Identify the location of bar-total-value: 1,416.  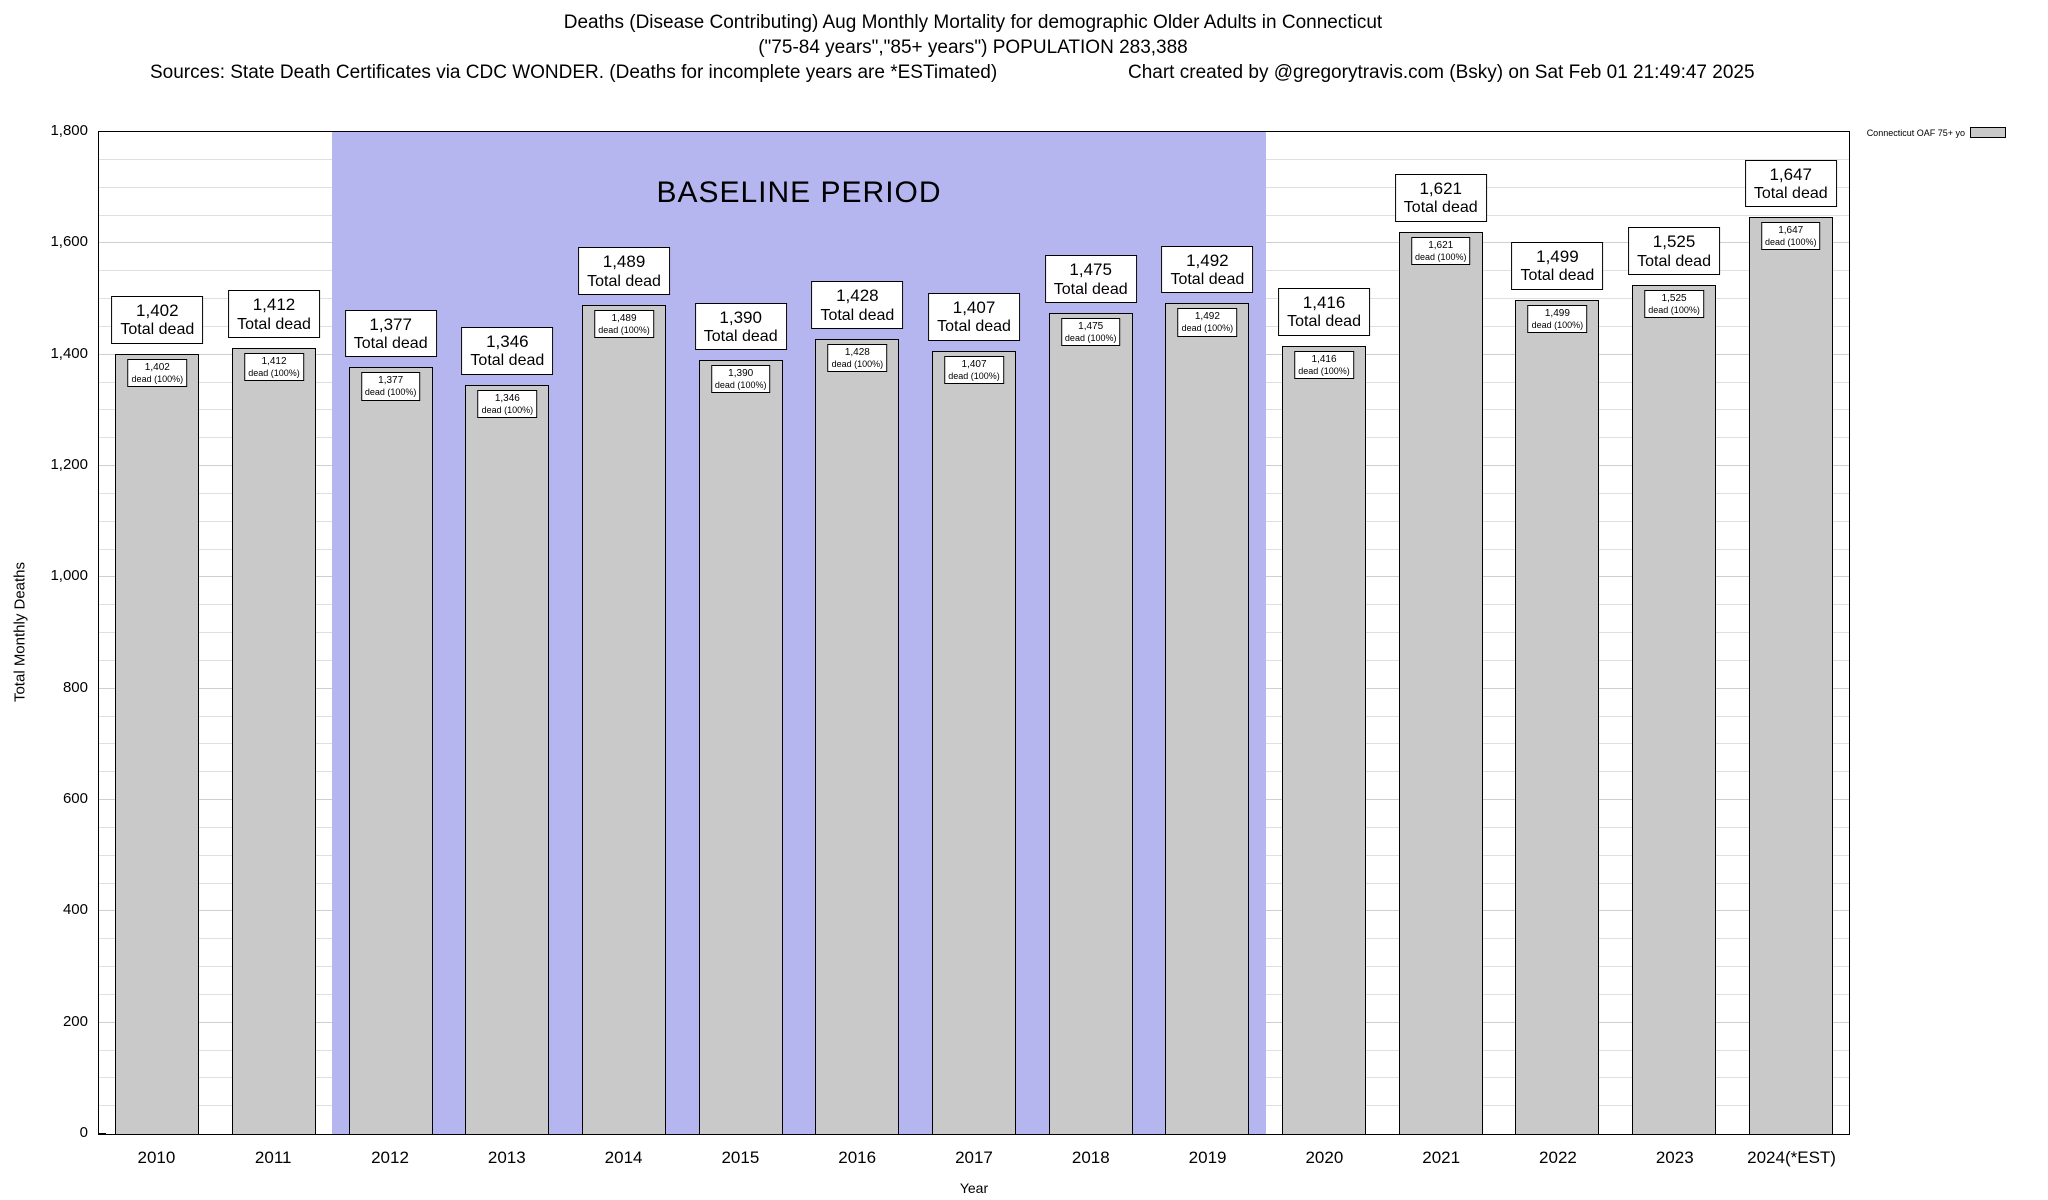
(1324, 303).